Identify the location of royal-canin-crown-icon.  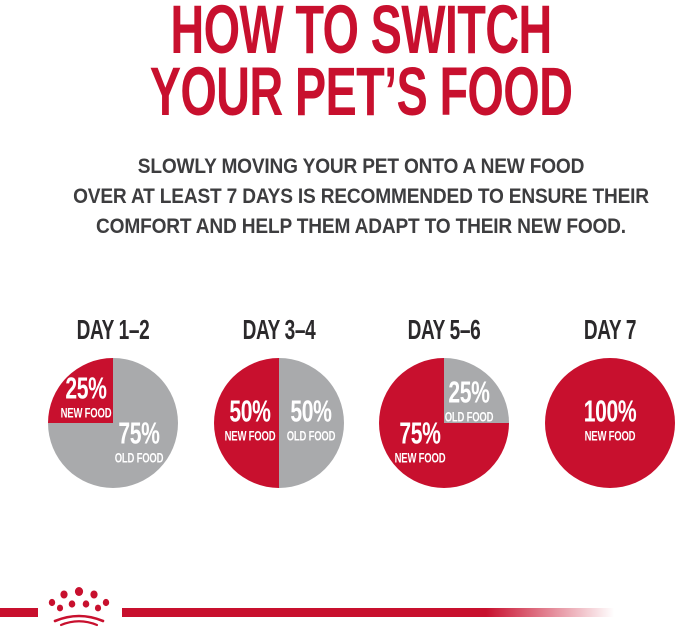
(79, 607).